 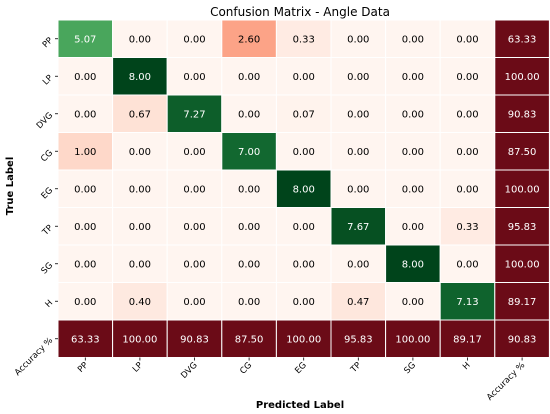 I want to click on cell-value: 7.13, so click(x=467, y=302).